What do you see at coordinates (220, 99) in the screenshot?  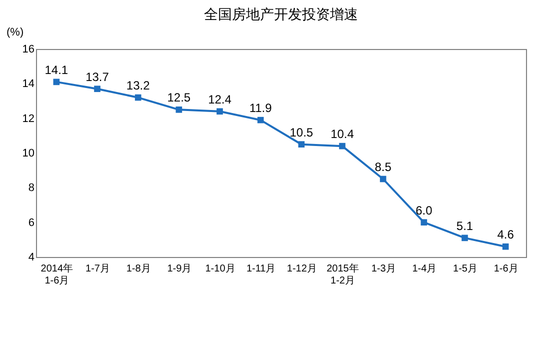 I see `data-label: 12.4` at bounding box center [220, 99].